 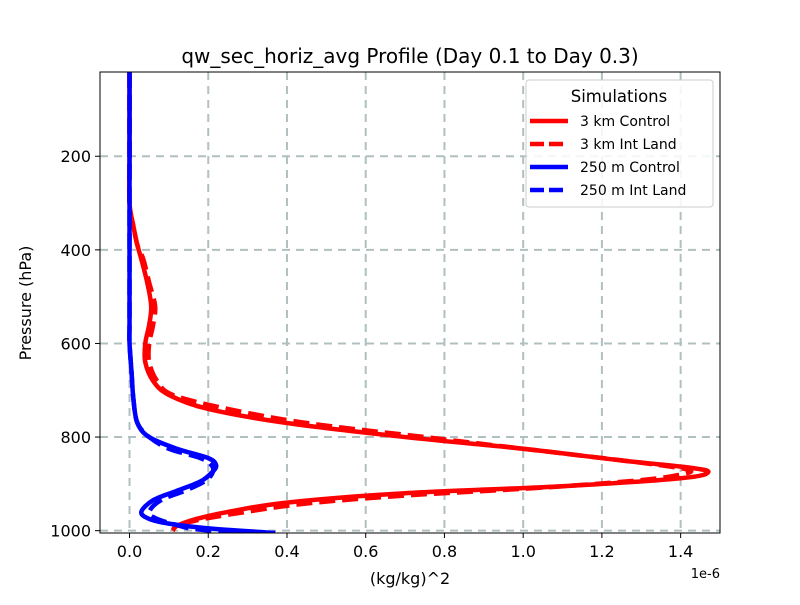 I want to click on x-offset-label: 1e-6, so click(x=705, y=574).